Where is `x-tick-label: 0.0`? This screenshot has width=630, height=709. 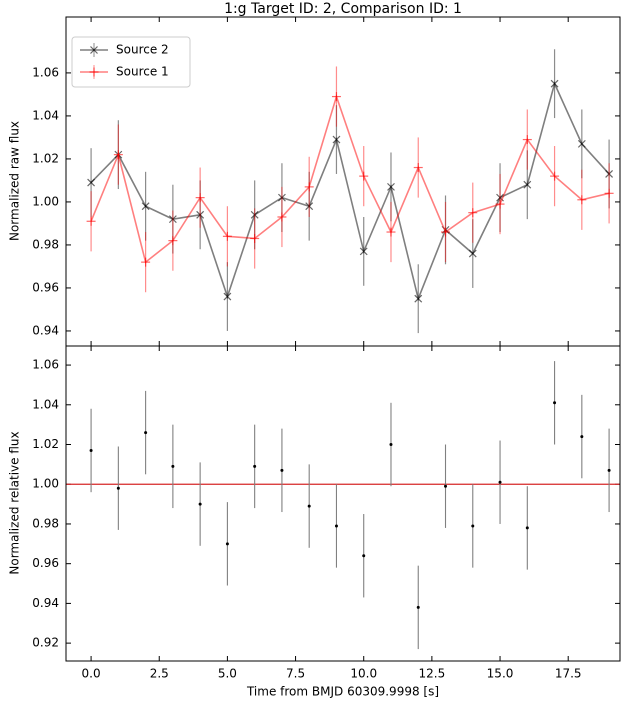
x-tick-label: 0.0 is located at coordinates (91, 674).